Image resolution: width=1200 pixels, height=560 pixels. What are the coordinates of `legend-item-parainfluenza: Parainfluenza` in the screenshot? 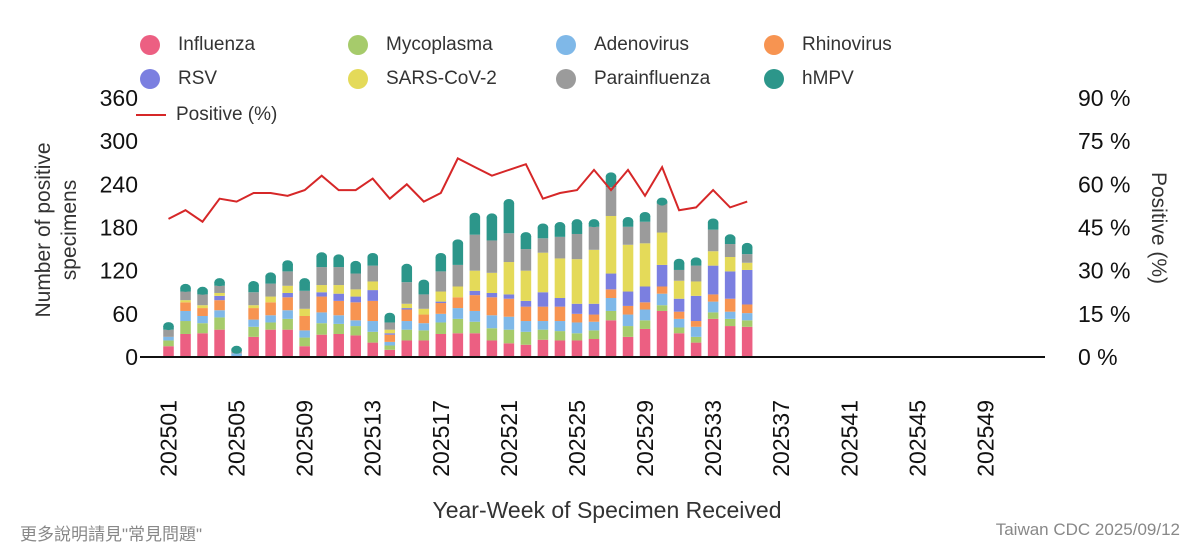 It's located at (633, 79).